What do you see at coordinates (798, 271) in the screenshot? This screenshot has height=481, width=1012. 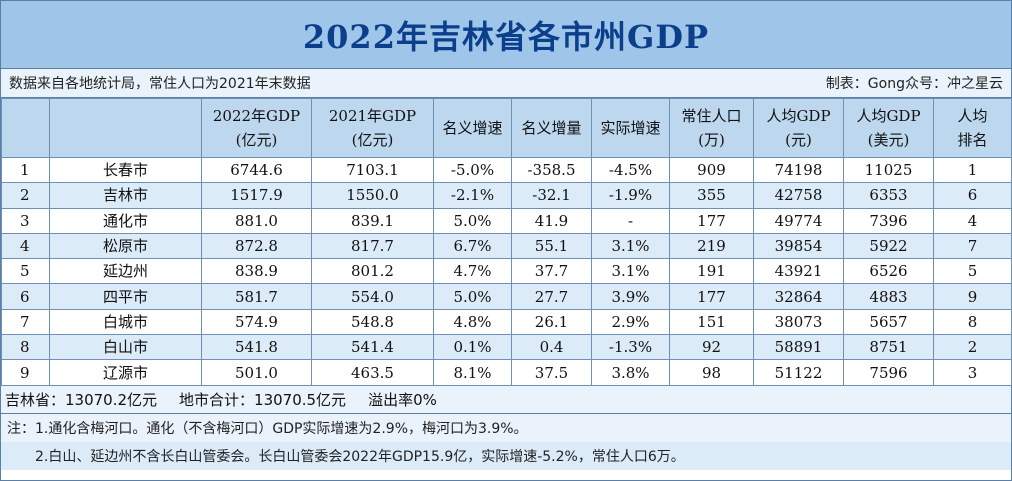 I see `table-cell: 43921` at bounding box center [798, 271].